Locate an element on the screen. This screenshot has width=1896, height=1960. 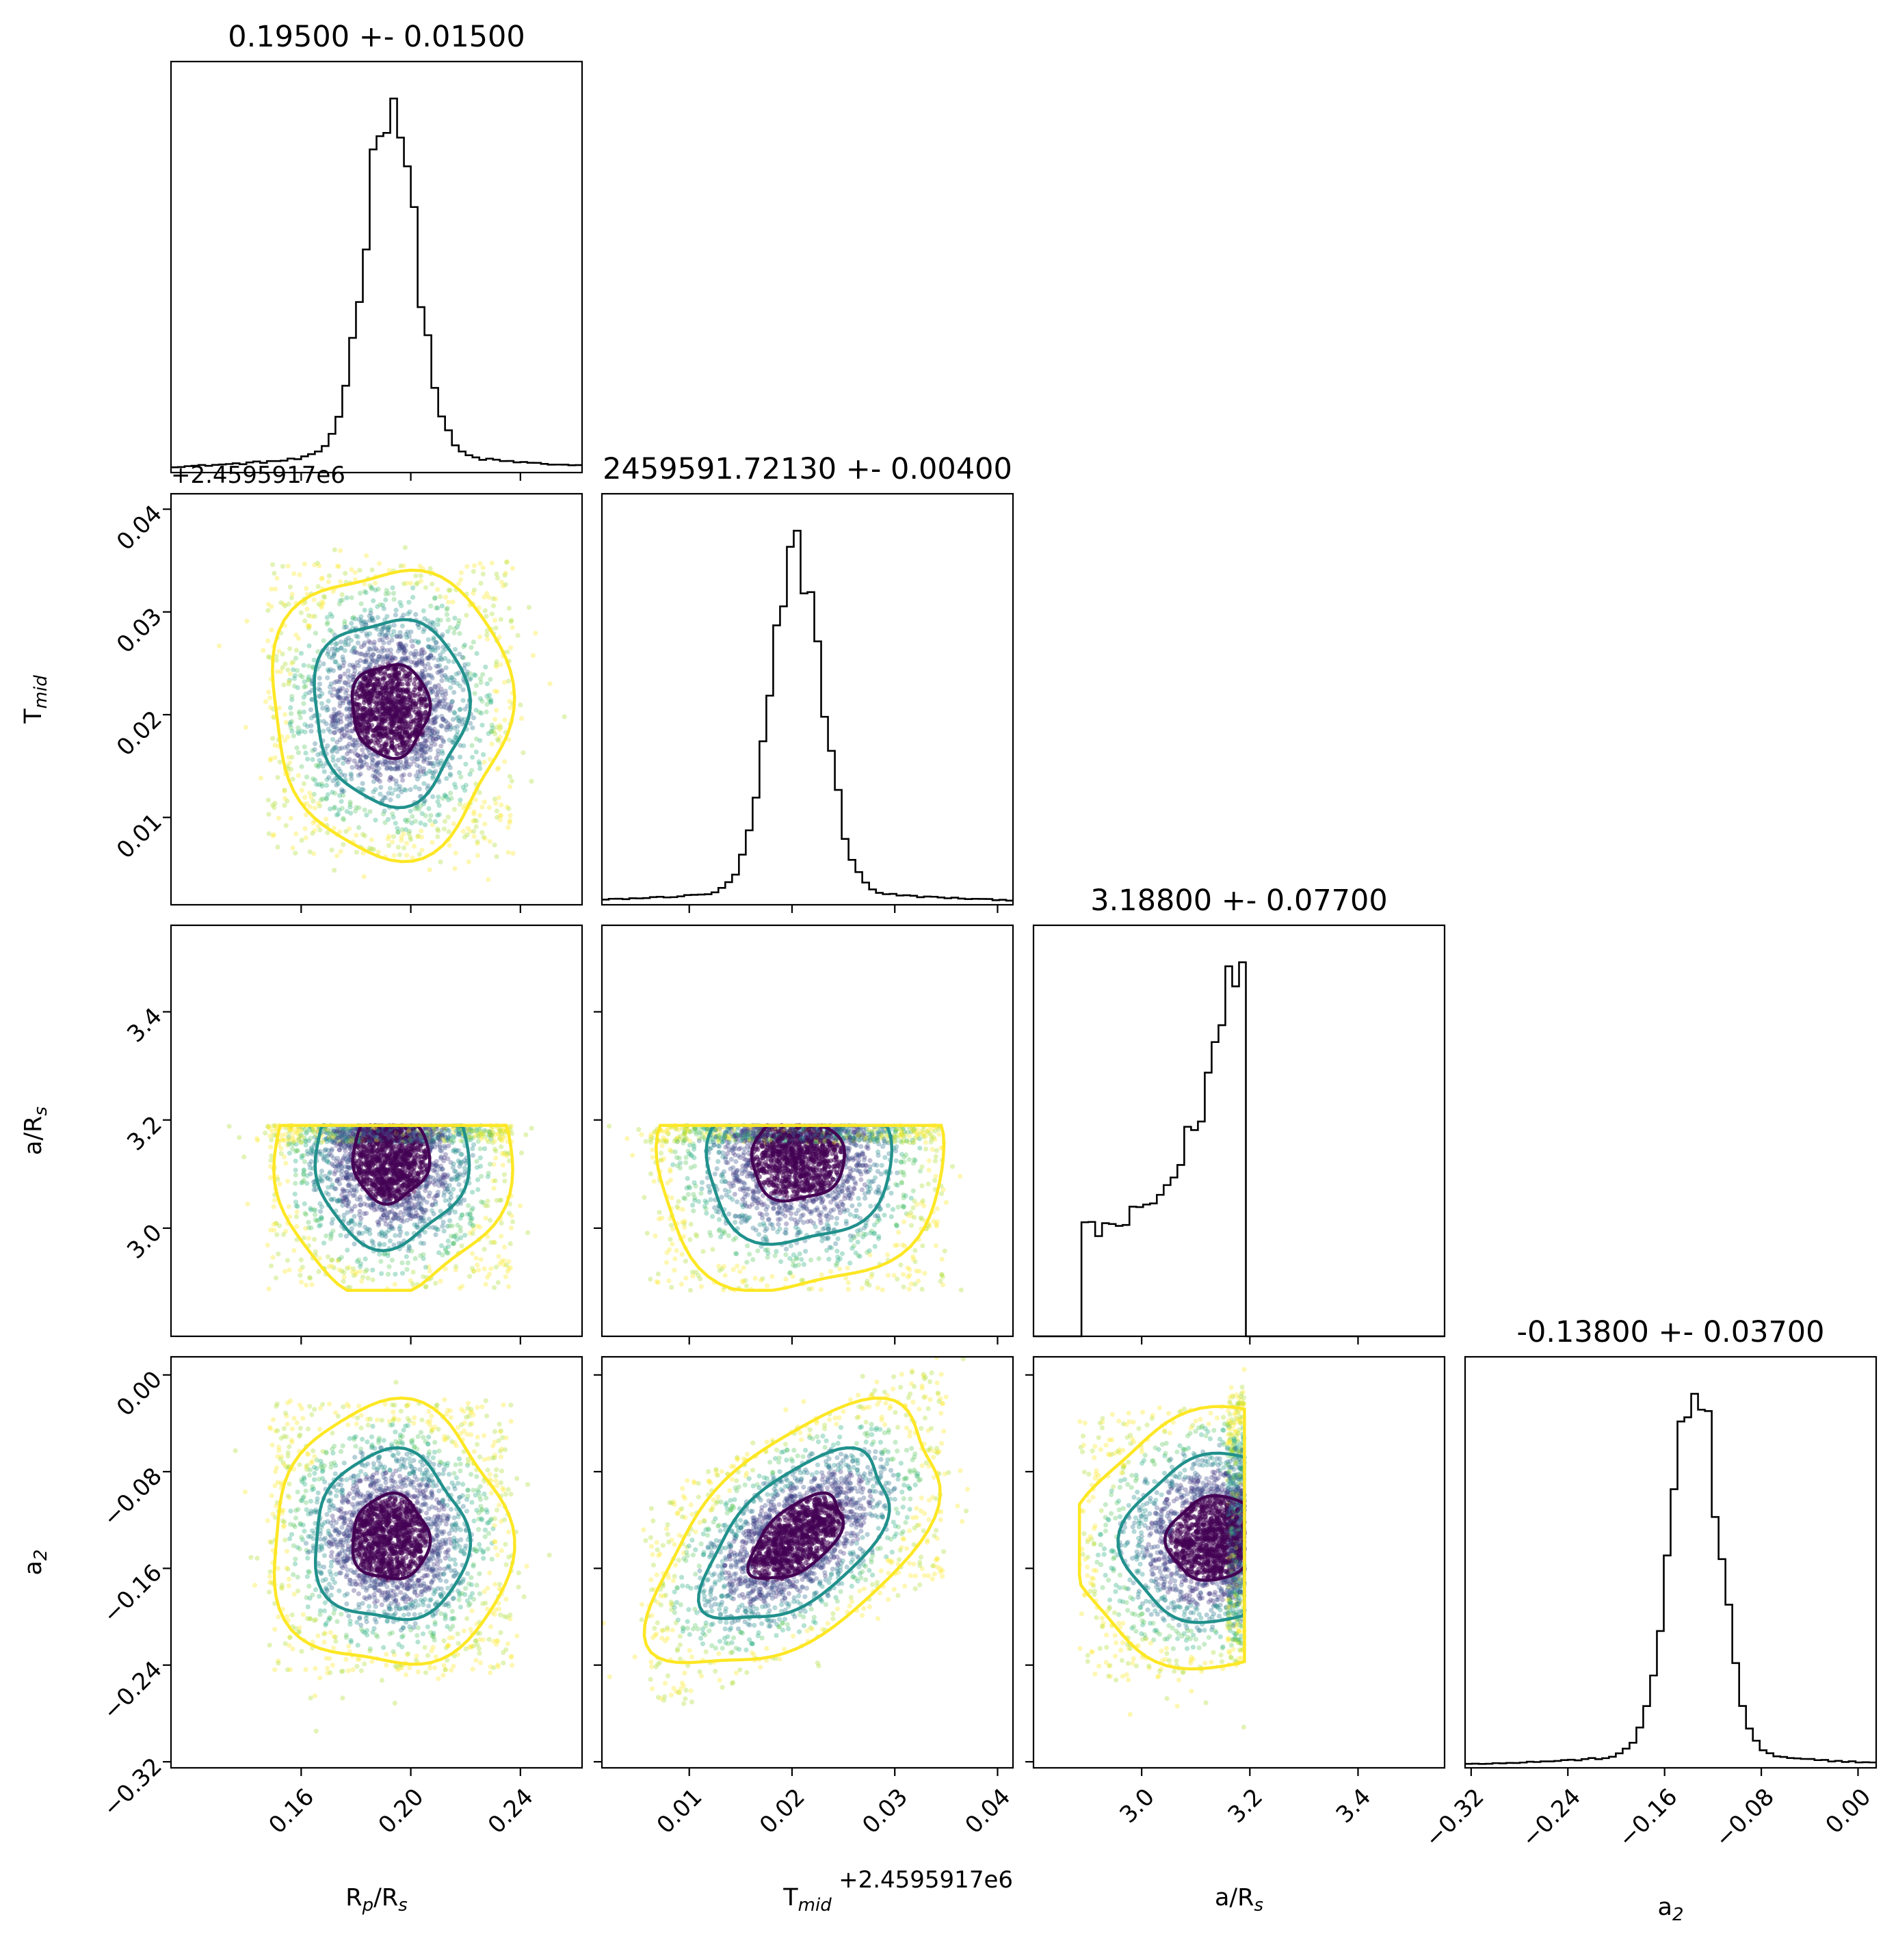
y-tick-labels-ars: 3.0 3.2 3.4 is located at coordinates (145, 1133).